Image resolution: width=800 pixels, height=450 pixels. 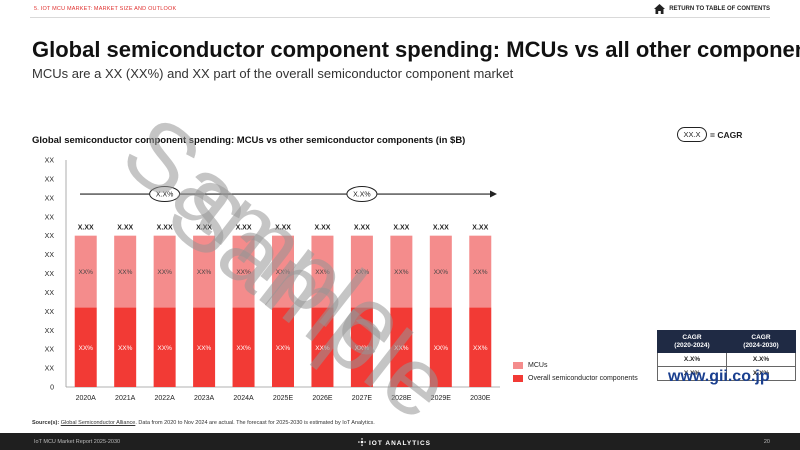 What do you see at coordinates (726, 134) in the screenshot?
I see `cagr-key-label: = CAGR` at bounding box center [726, 134].